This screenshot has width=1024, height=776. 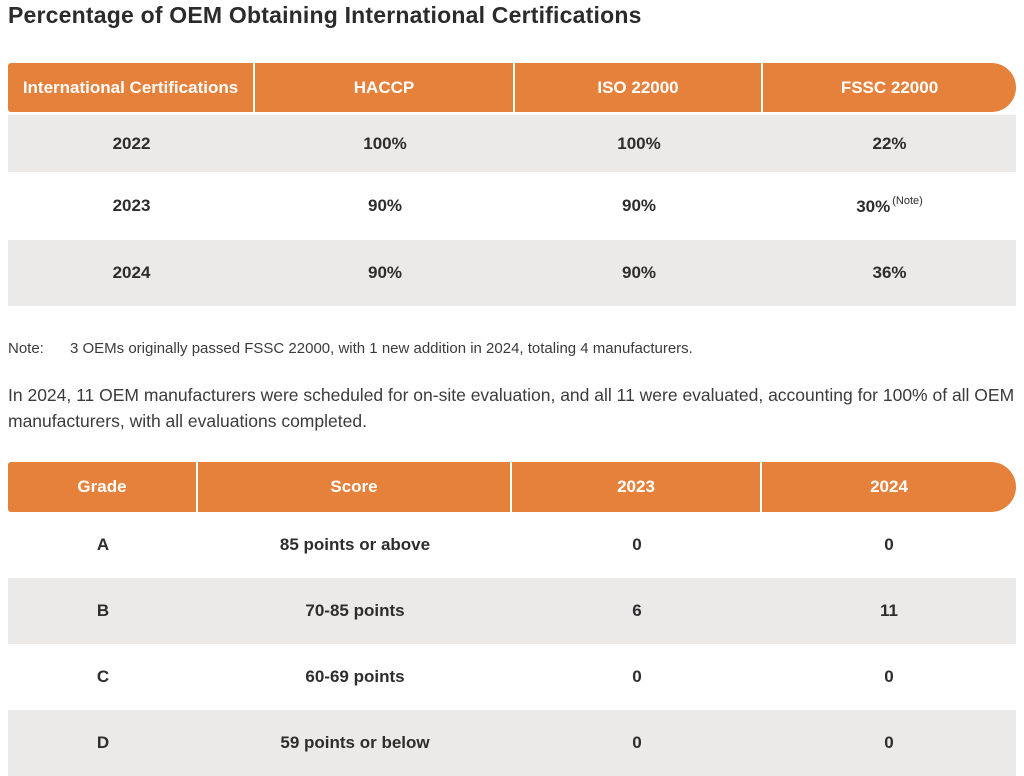 I want to click on table-row: C 60-69 points 0 0, so click(x=512, y=677).